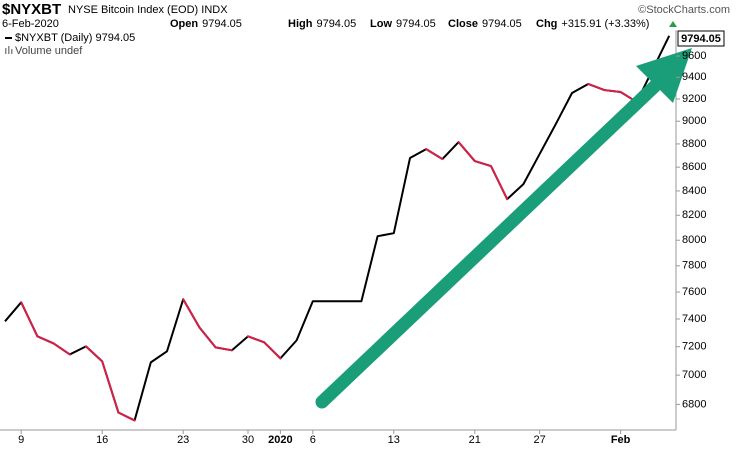 Image resolution: width=736 pixels, height=451 pixels. I want to click on y-tick-label: 8200, so click(694, 215).